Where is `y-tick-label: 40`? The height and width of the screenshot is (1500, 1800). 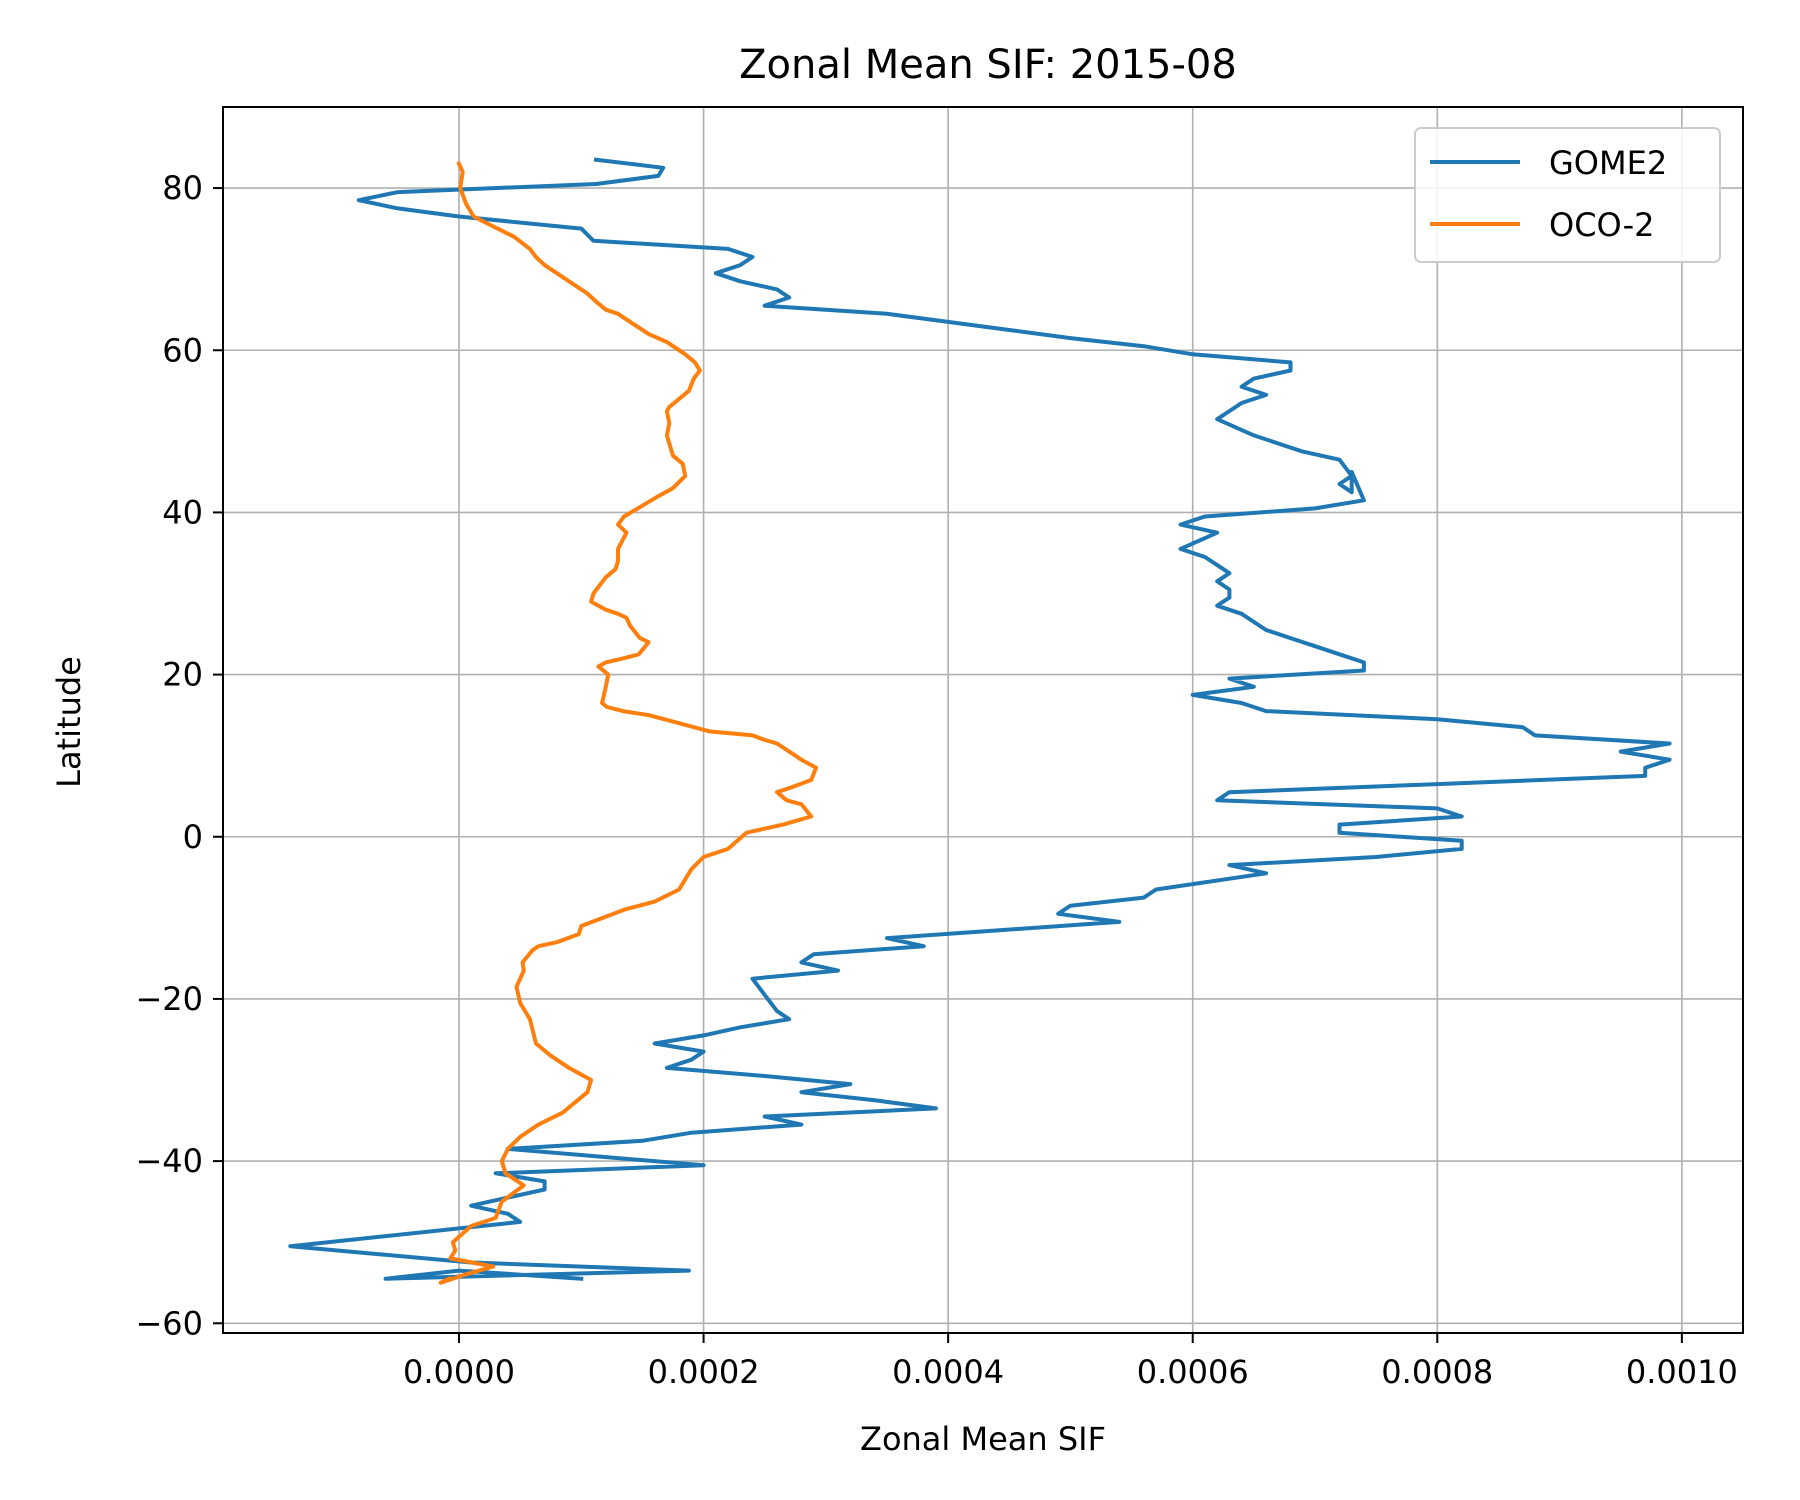
y-tick-label: 40 is located at coordinates (182, 512).